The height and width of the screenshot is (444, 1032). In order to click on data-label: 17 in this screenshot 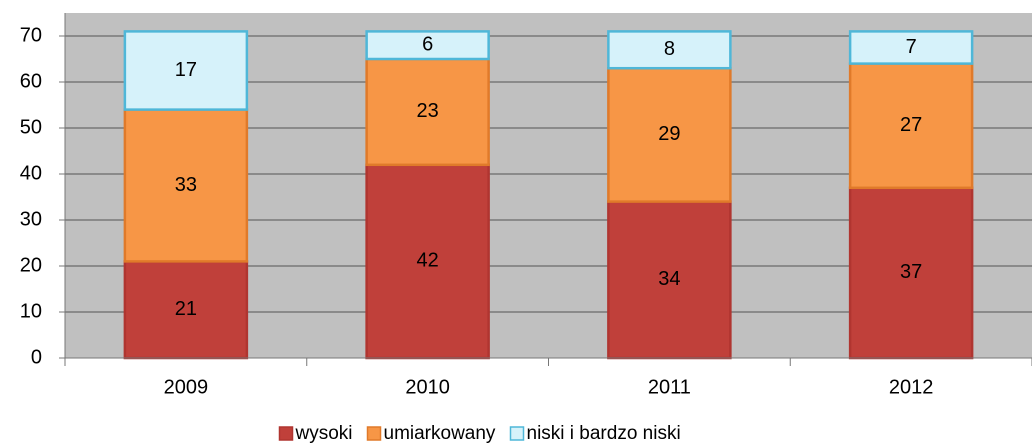, I will do `click(186, 70)`.